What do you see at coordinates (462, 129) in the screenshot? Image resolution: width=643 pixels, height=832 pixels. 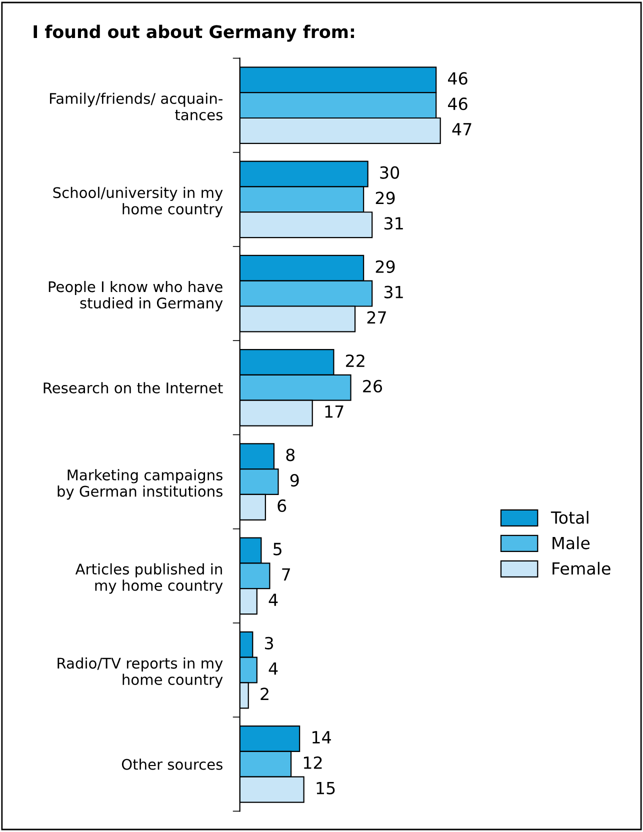 I see `data-label: 47` at bounding box center [462, 129].